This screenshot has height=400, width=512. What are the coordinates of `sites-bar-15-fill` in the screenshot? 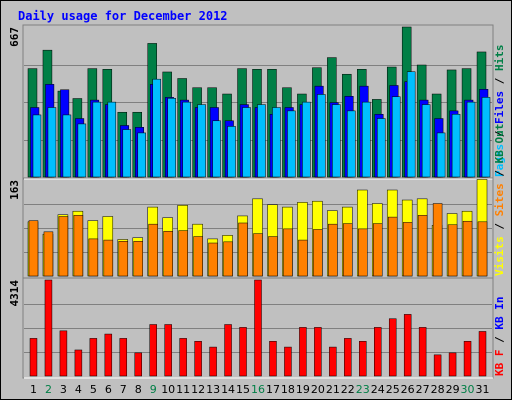 It's located at (243, 249).